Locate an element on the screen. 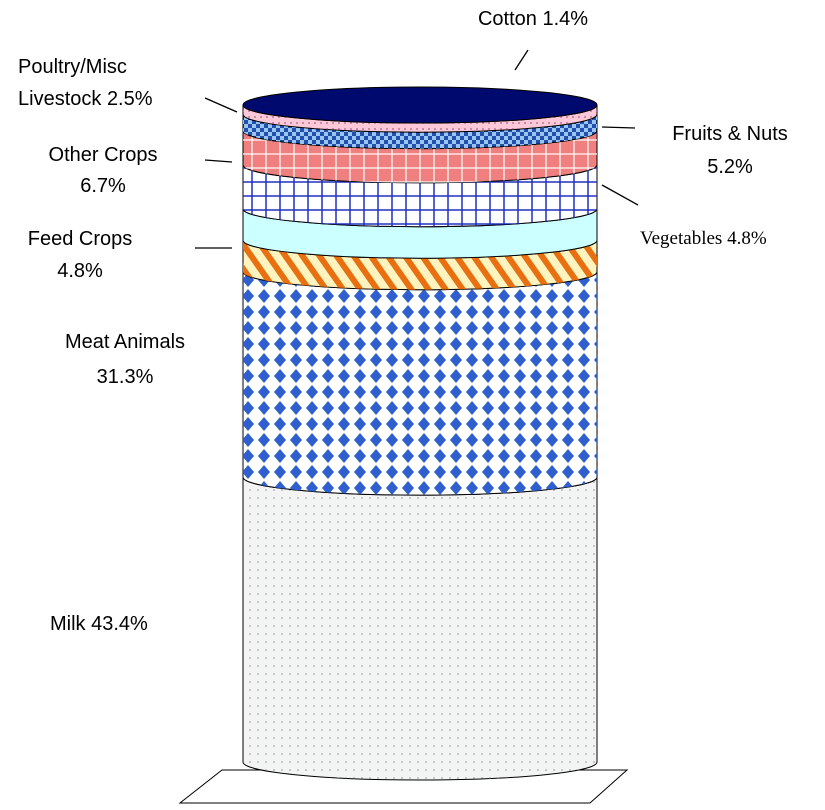  category-label: Feed Crops is located at coordinates (80, 239).